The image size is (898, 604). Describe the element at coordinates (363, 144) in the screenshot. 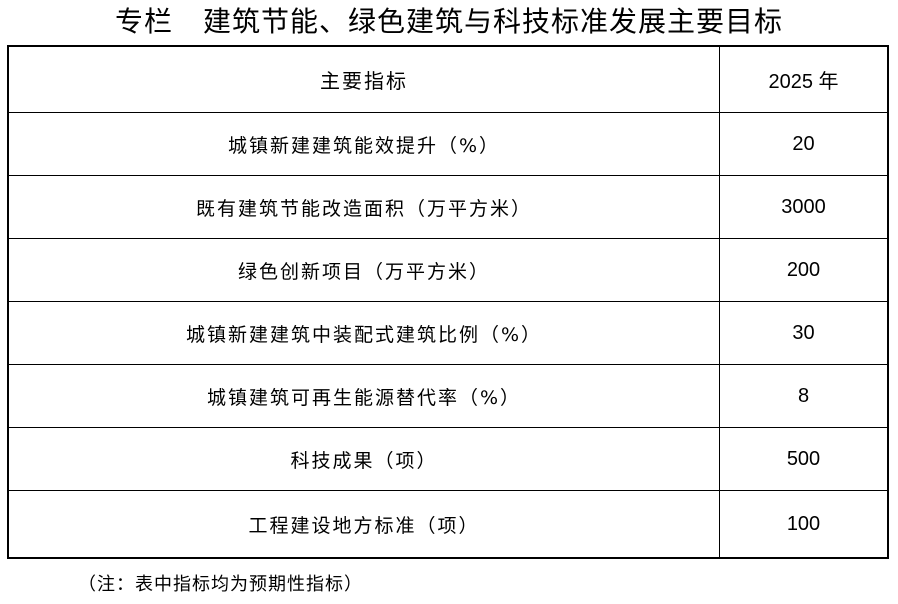

I see `indicator-cell: 城镇新建建筑能效提升（%）` at that location.